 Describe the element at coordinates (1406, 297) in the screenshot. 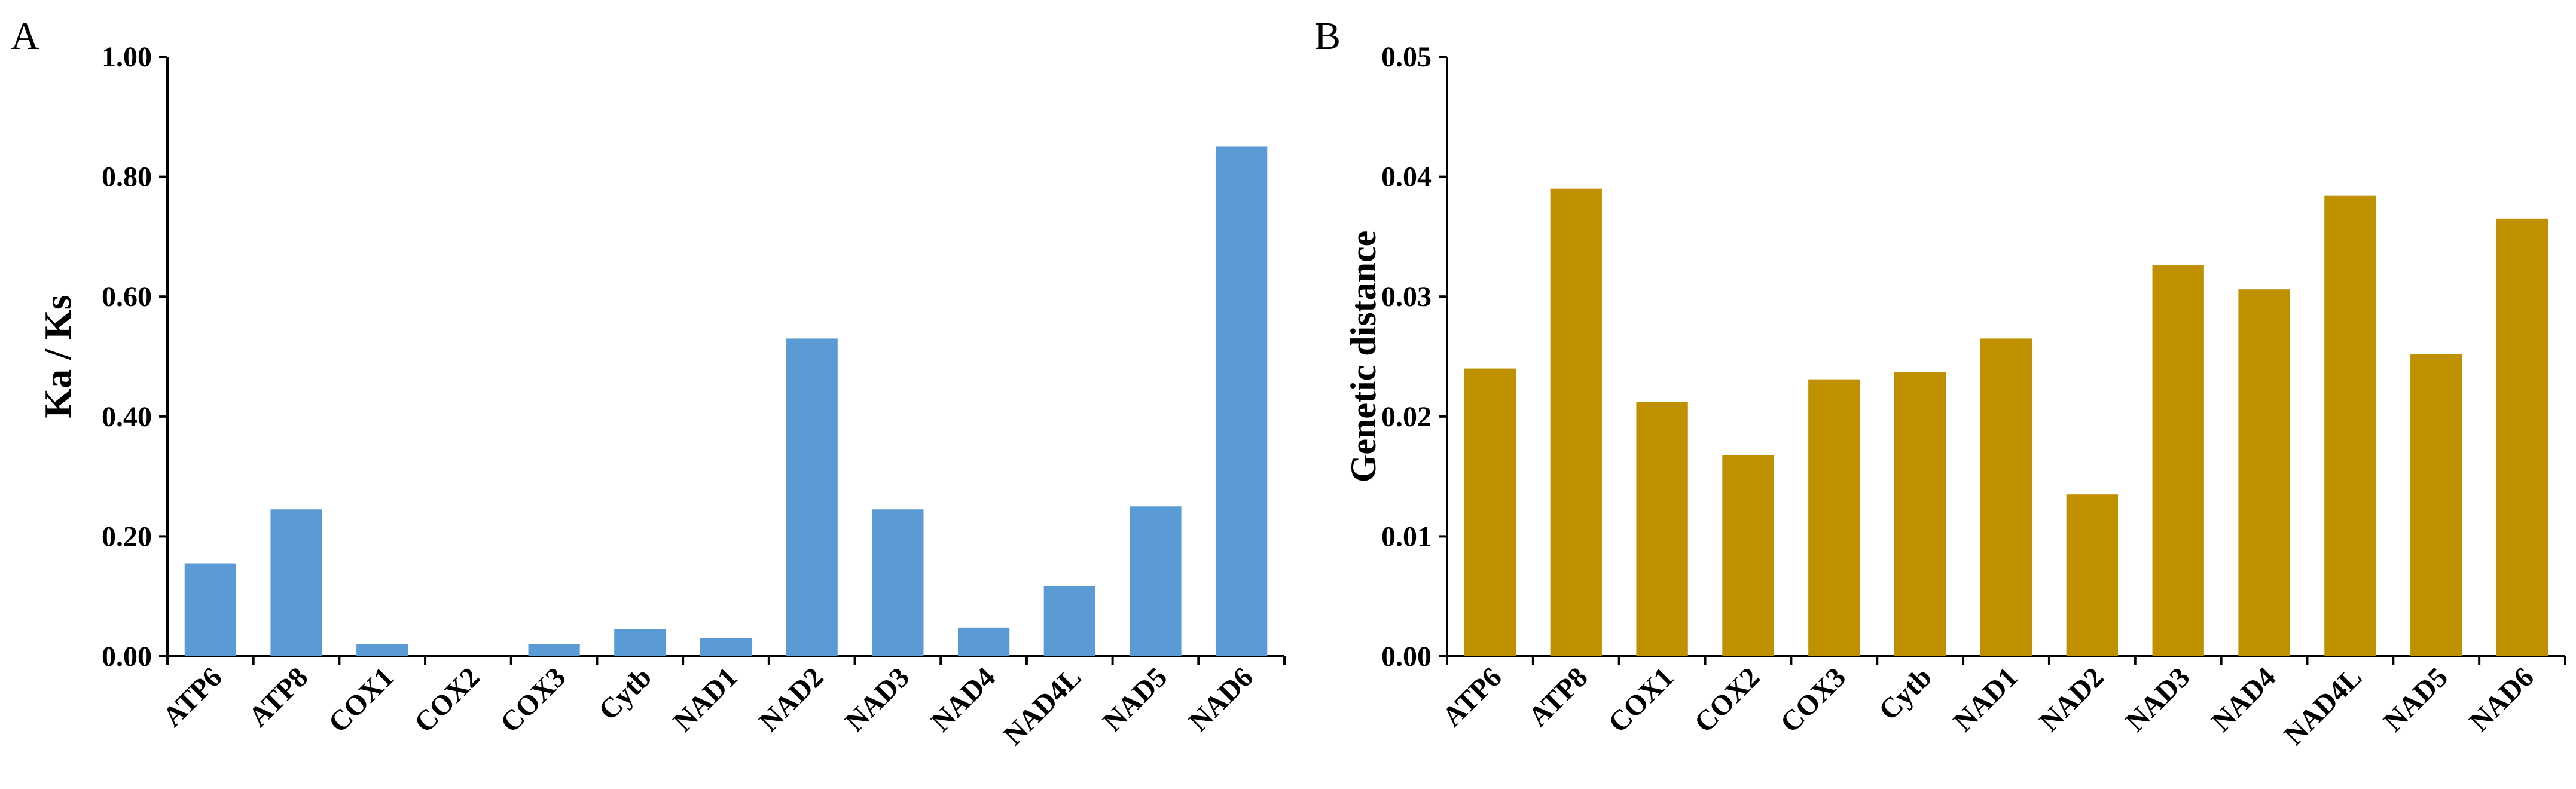

I see `y-tick-label: 0.03` at that location.